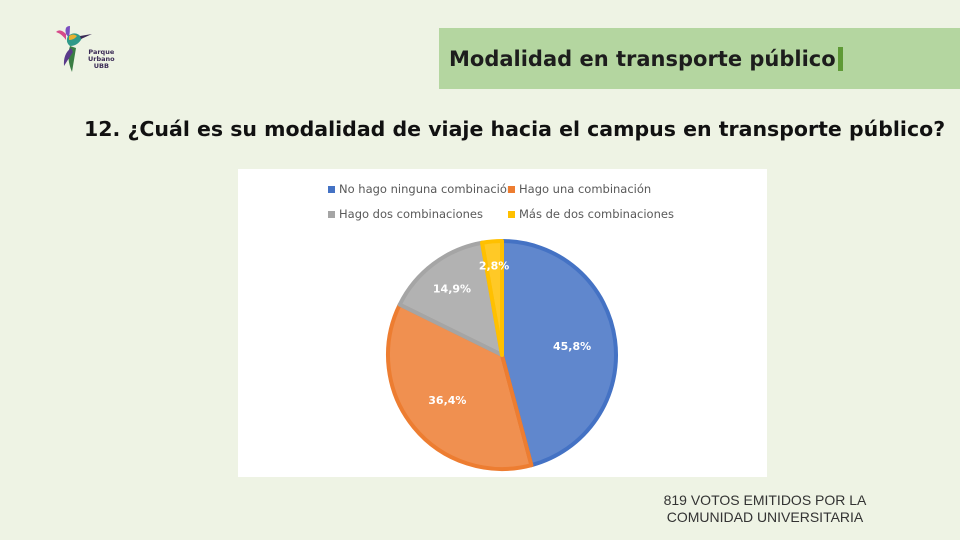 The image size is (960, 540). I want to click on logo-line-2: Urbano, so click(101, 59).